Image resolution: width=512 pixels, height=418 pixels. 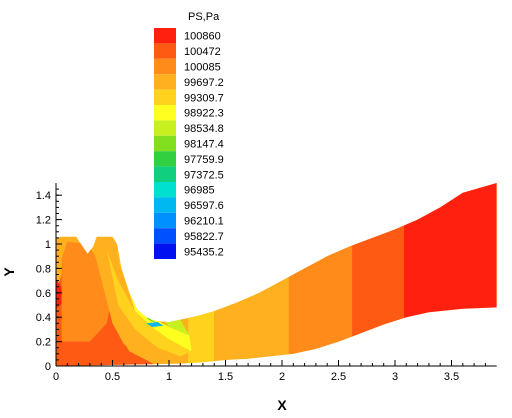 What do you see at coordinates (48, 367) in the screenshot?
I see `y-tick-label-0: 0` at bounding box center [48, 367].